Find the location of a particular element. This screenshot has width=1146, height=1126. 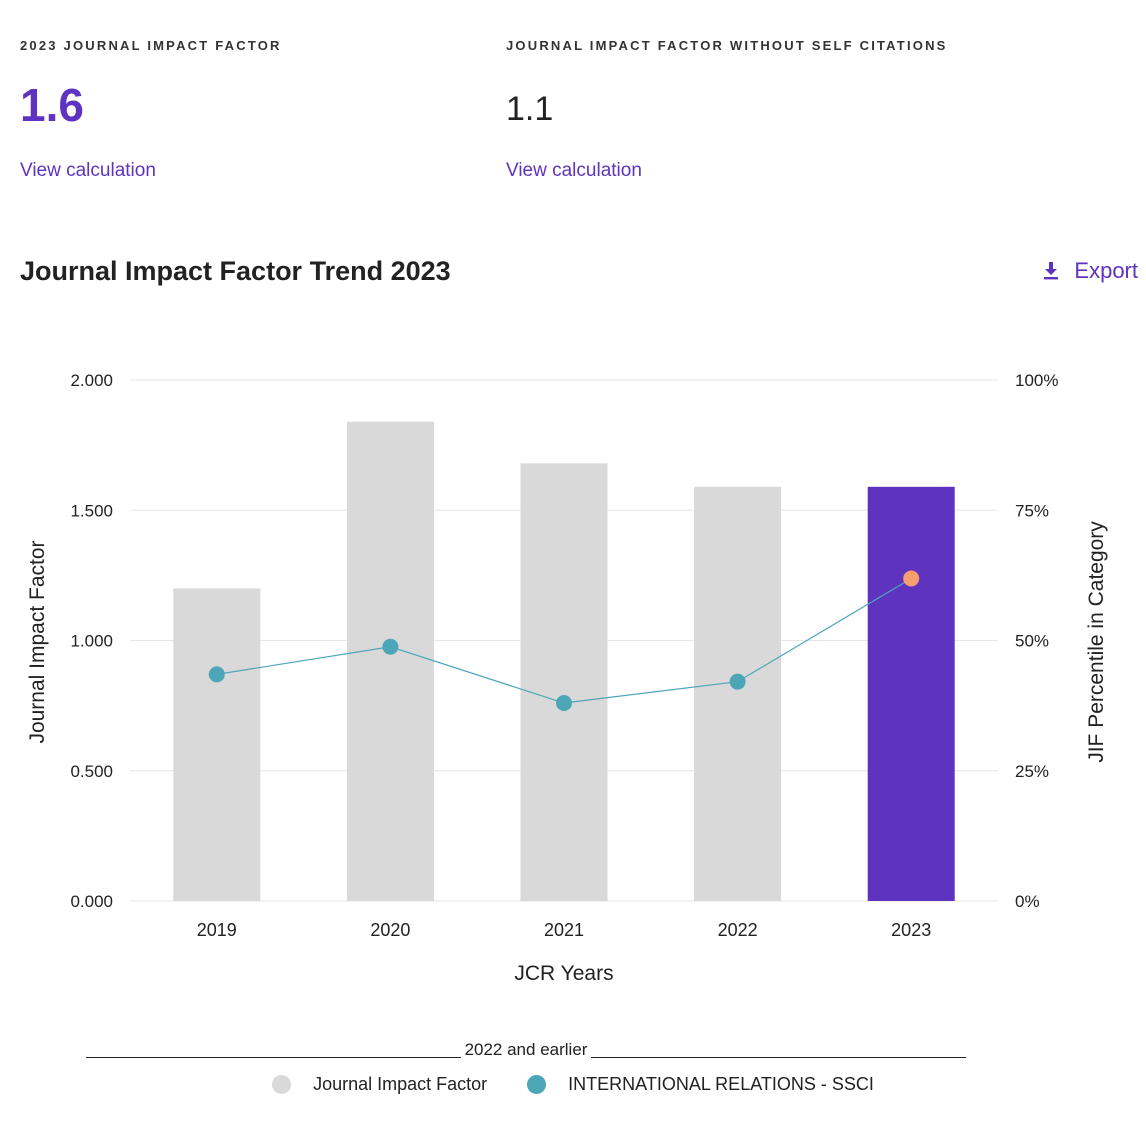

legend-swatch-category is located at coordinates (537, 1084).